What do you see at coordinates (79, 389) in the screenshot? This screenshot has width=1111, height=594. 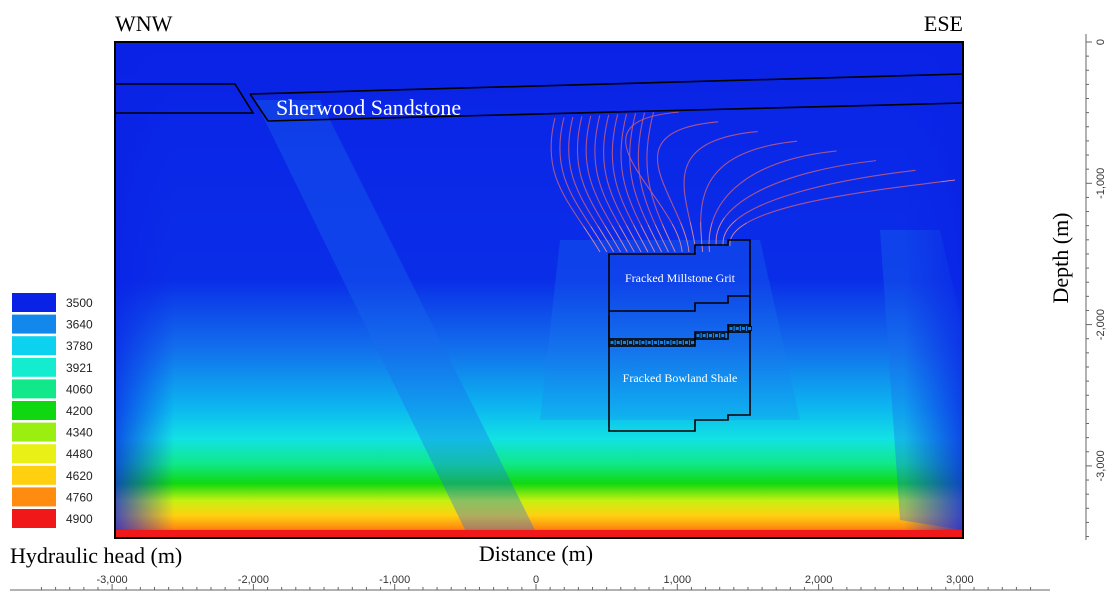 I see `legend-value: 4060` at bounding box center [79, 389].